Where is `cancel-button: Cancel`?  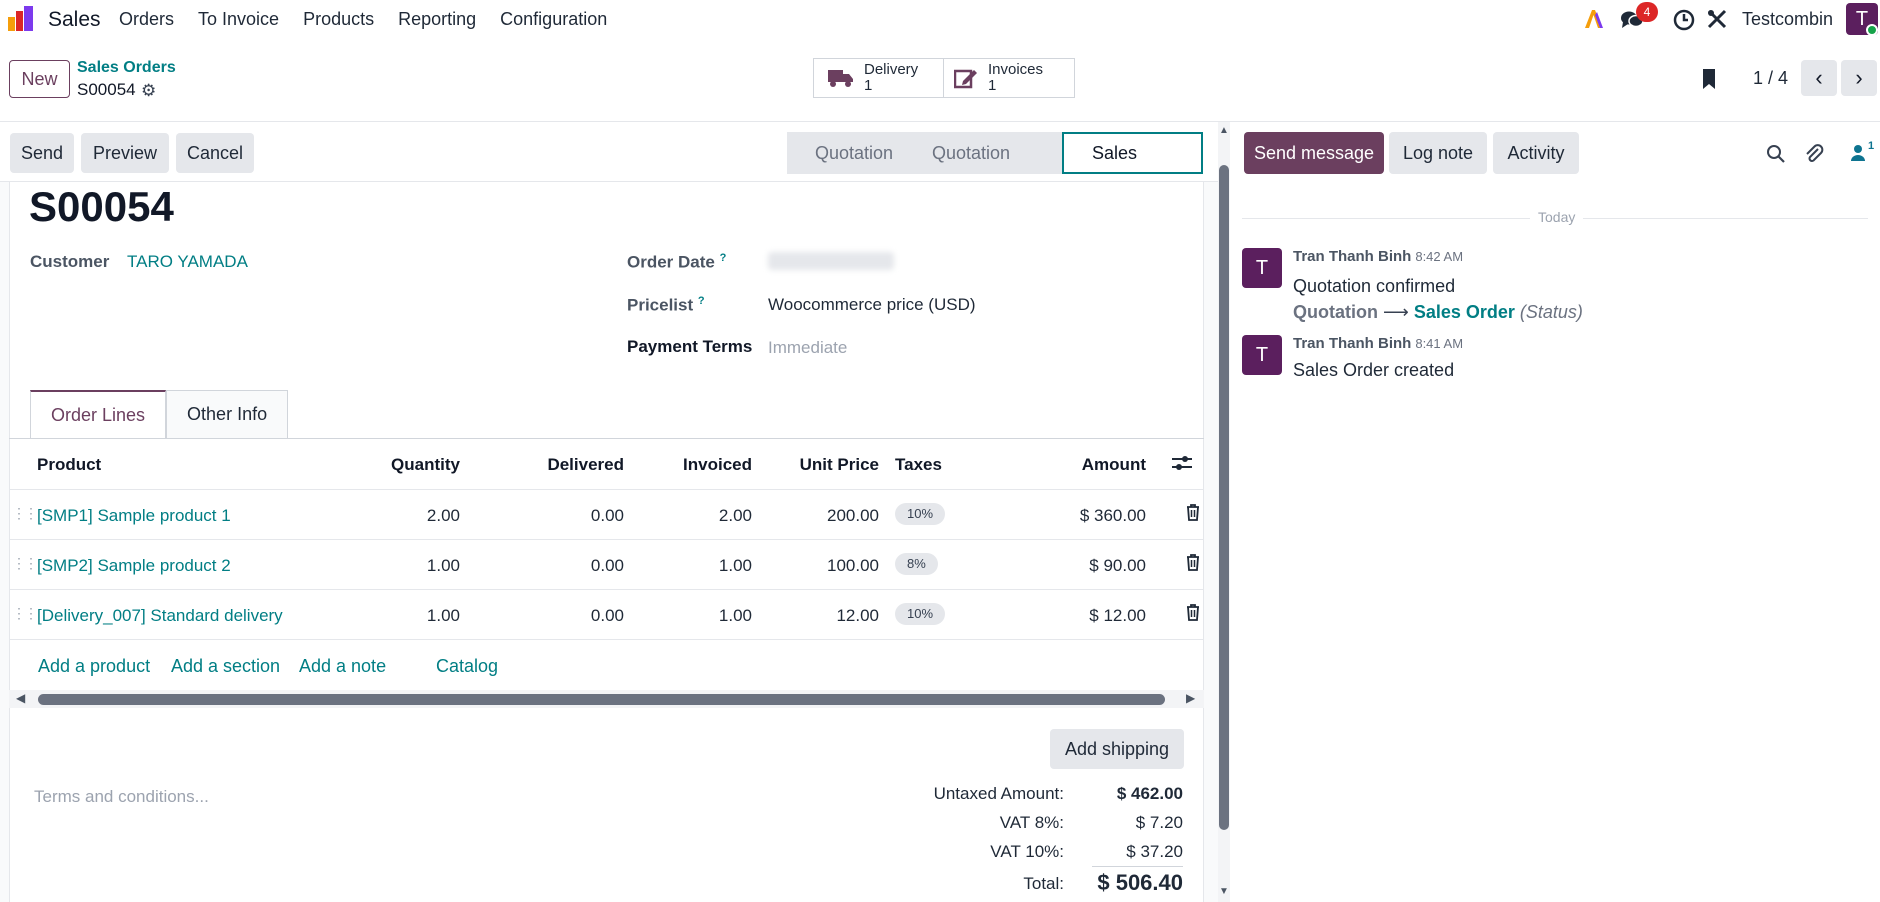
cancel-button: Cancel is located at coordinates (215, 153).